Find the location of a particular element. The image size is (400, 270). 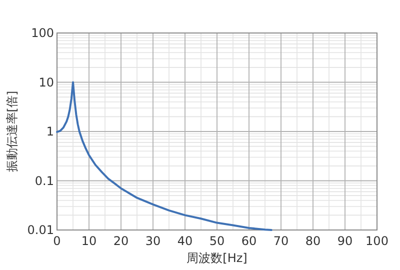

y-tick-label: 100 is located at coordinates (42, 33).